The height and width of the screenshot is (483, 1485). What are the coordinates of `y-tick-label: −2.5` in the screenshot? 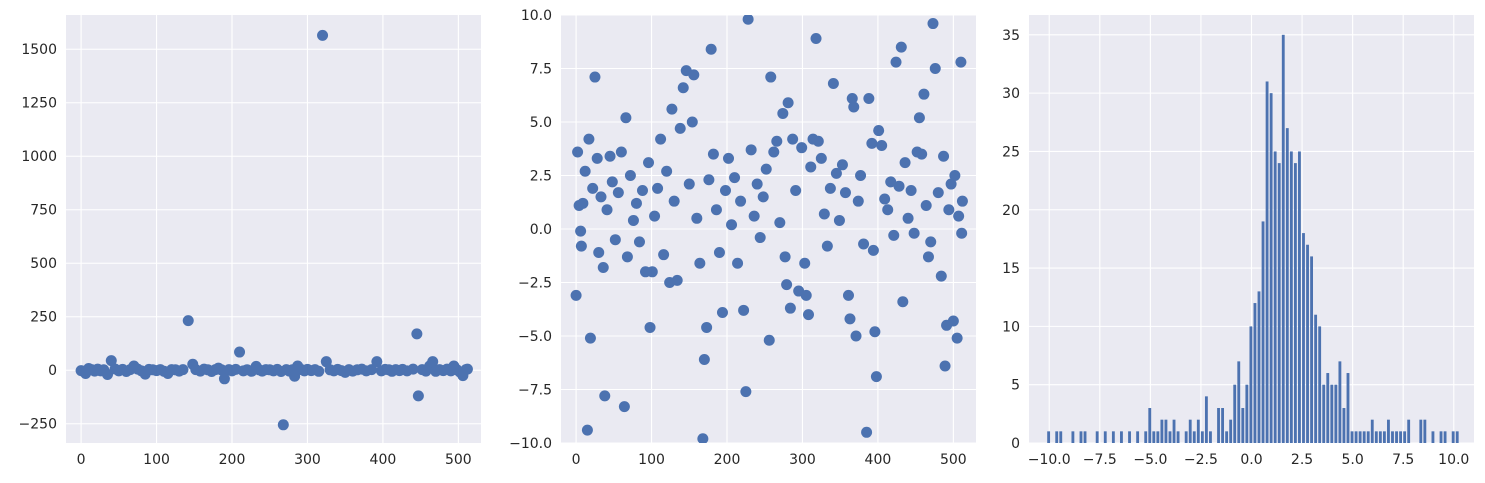 It's located at (535, 284).